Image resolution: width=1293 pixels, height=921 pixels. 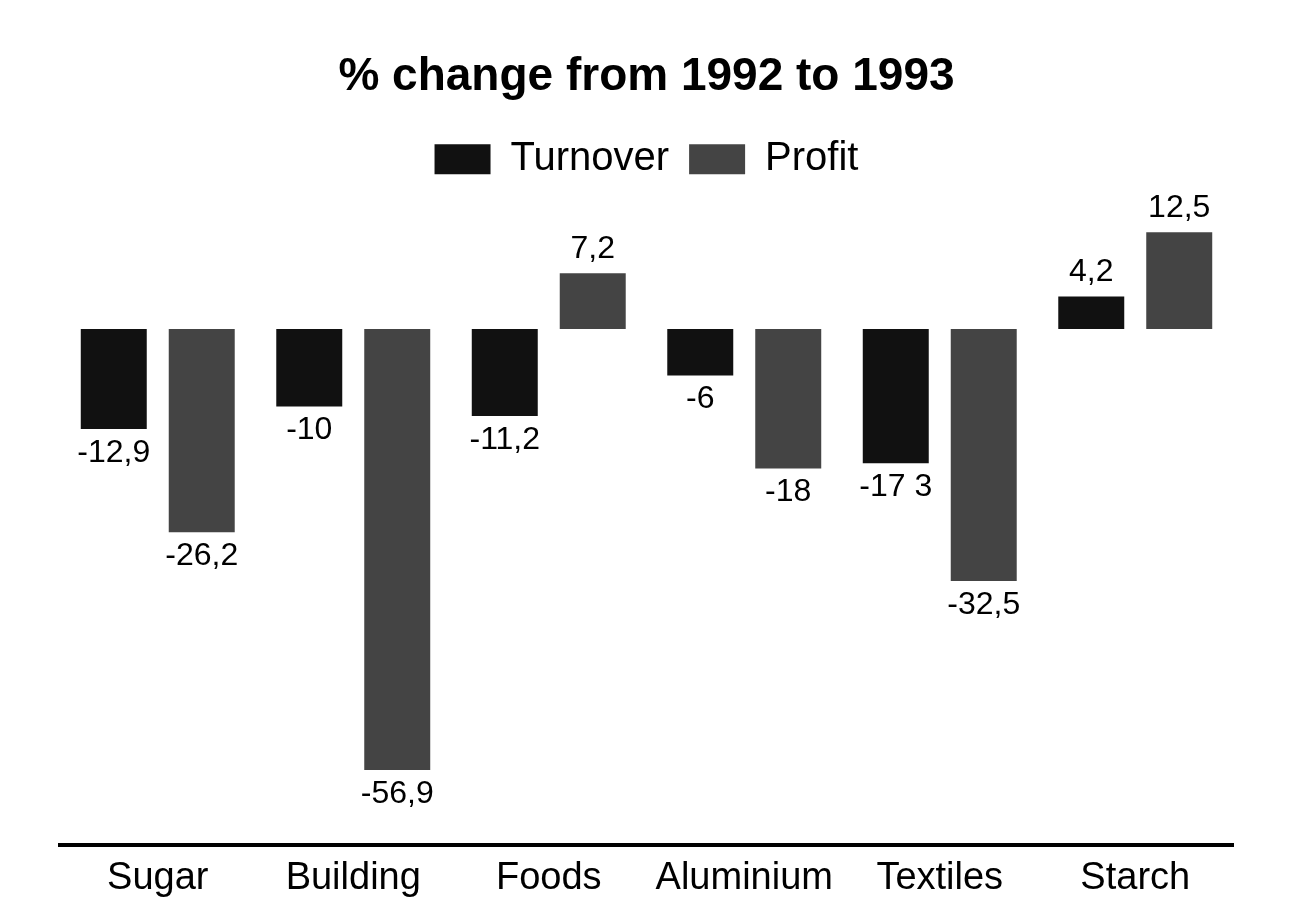 I want to click on data-label: 12,5, so click(x=1179, y=206).